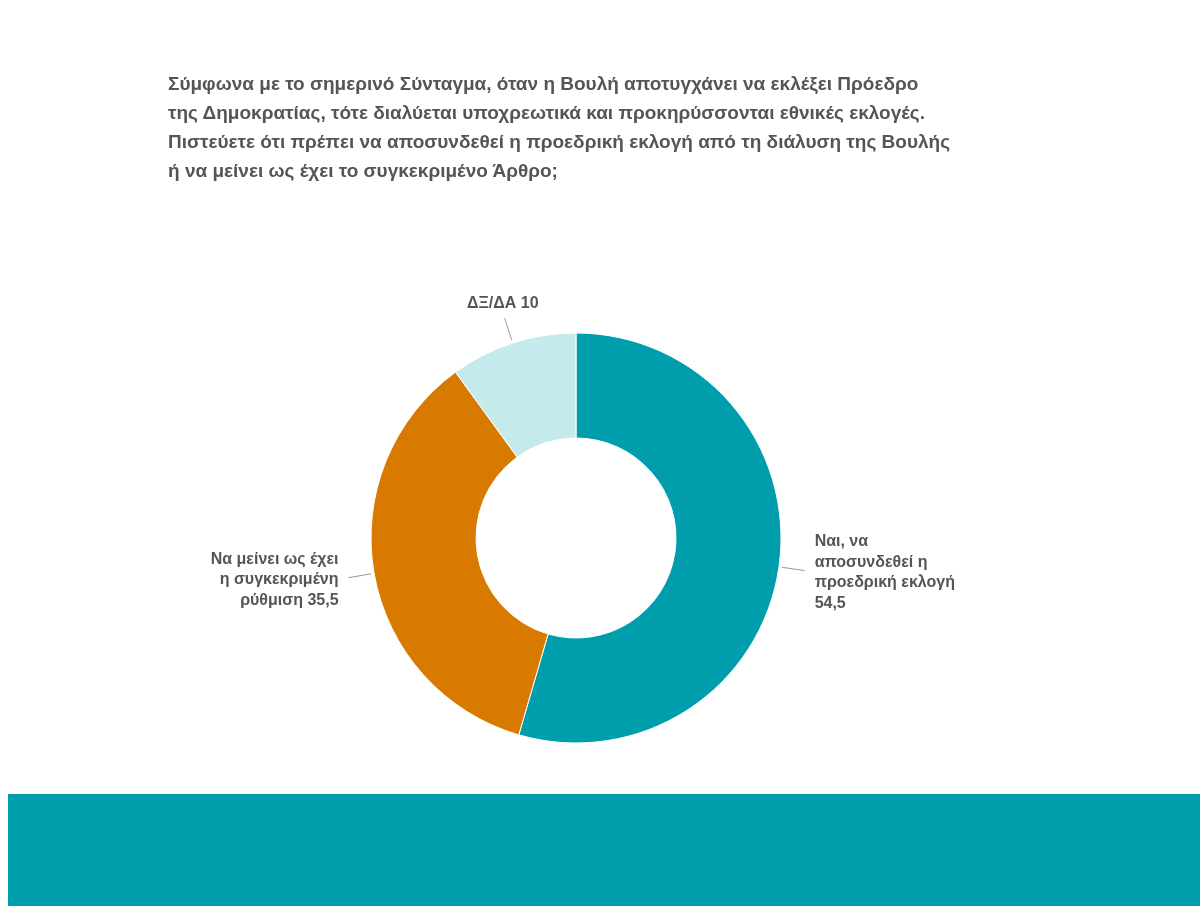 This screenshot has width=1200, height=906. What do you see at coordinates (502, 303) in the screenshot?
I see `slice-label: ΔΞ/ΔΑ 10` at bounding box center [502, 303].